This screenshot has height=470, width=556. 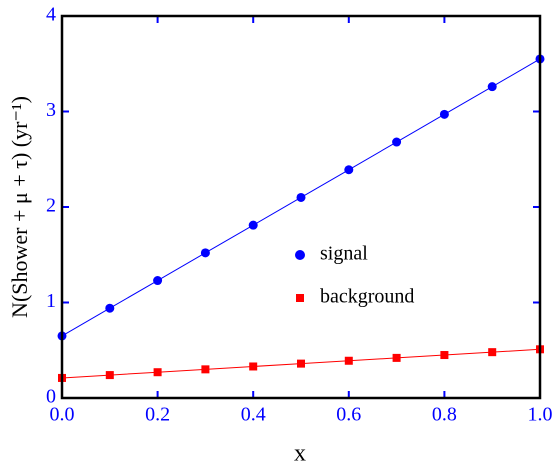 I want to click on y-tick-label: 1, so click(x=51, y=301).